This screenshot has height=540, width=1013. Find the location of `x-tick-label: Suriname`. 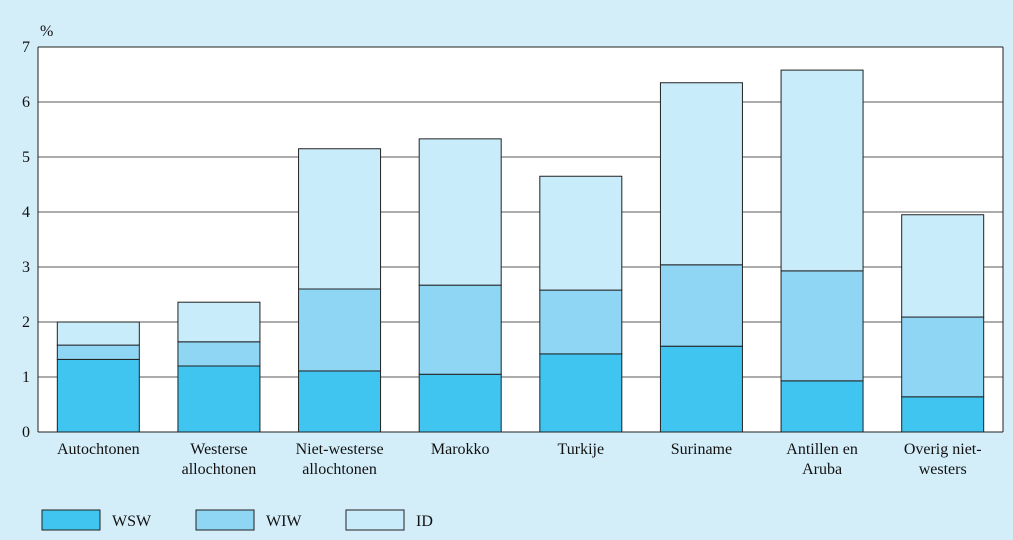

x-tick-label: Suriname is located at coordinates (701, 449).